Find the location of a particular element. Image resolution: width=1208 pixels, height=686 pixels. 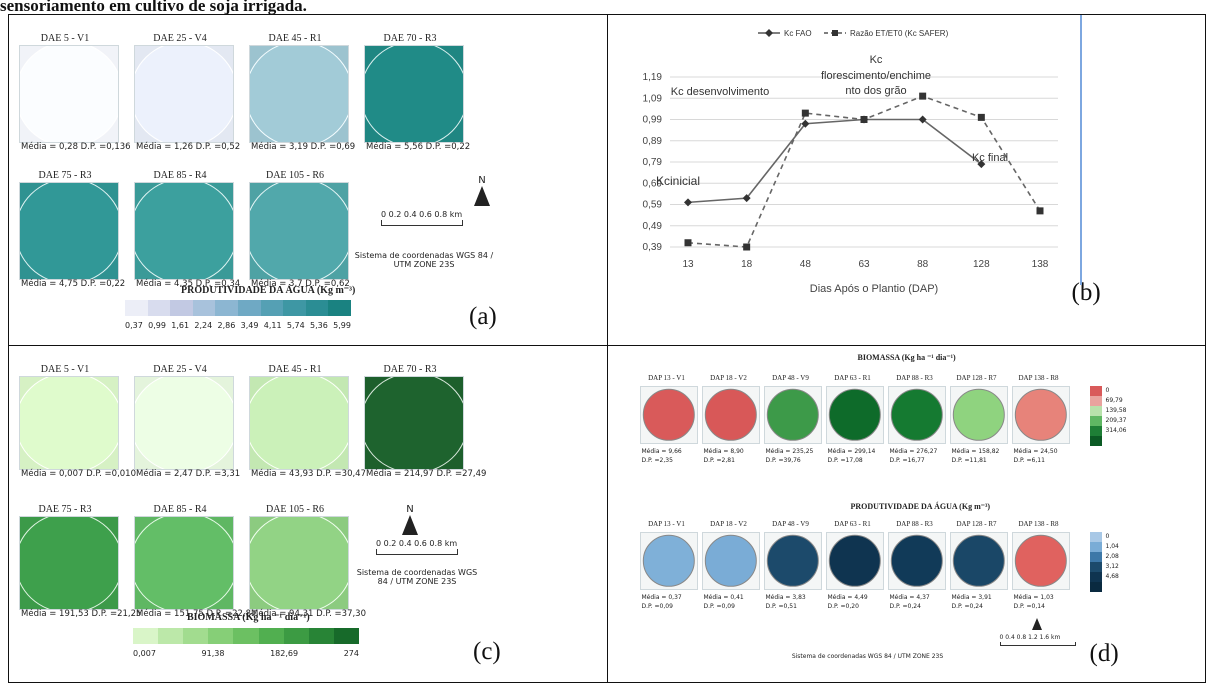

north-arrow-icon is located at coordinates (1036, 624).